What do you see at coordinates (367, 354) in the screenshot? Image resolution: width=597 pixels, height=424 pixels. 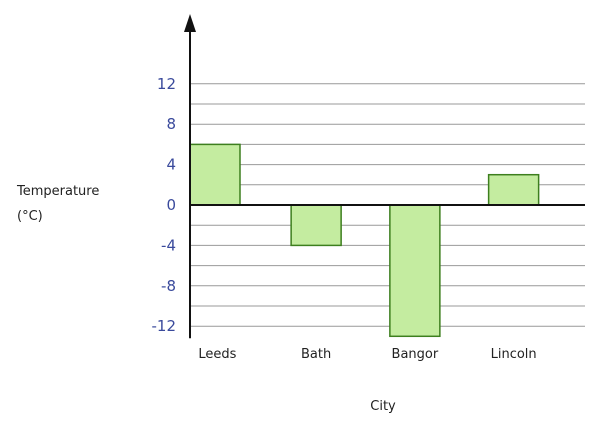 I see `x-tick-labels: Leeds Bath Bangor Lincoln` at bounding box center [367, 354].